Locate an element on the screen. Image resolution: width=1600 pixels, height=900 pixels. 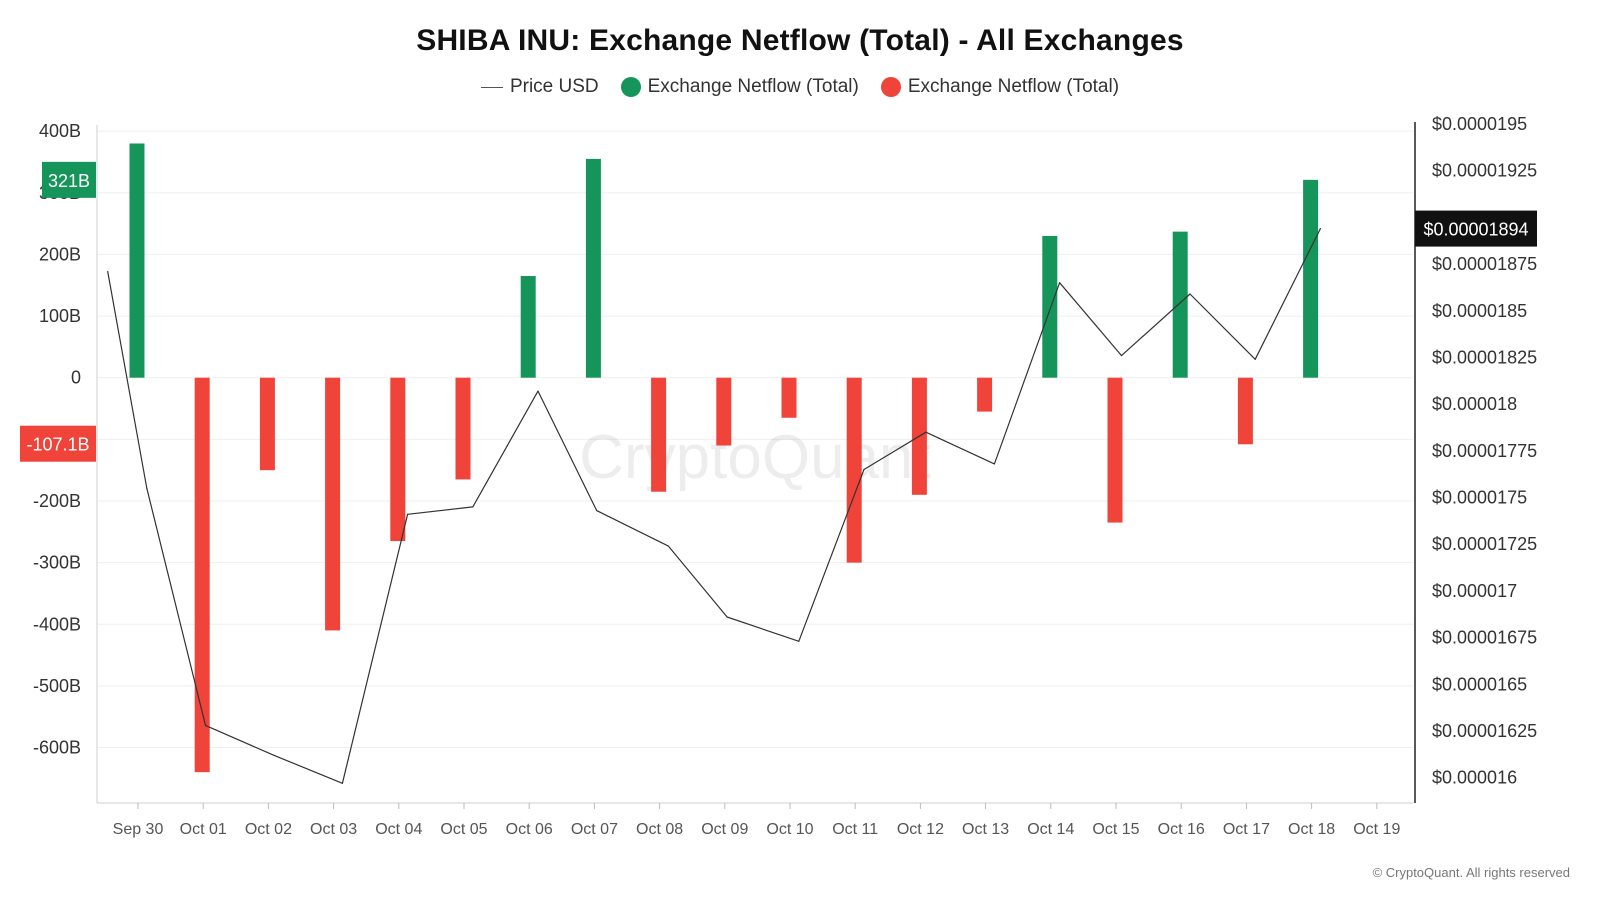
x-tick-label: Oct 17 is located at coordinates (1246, 829).